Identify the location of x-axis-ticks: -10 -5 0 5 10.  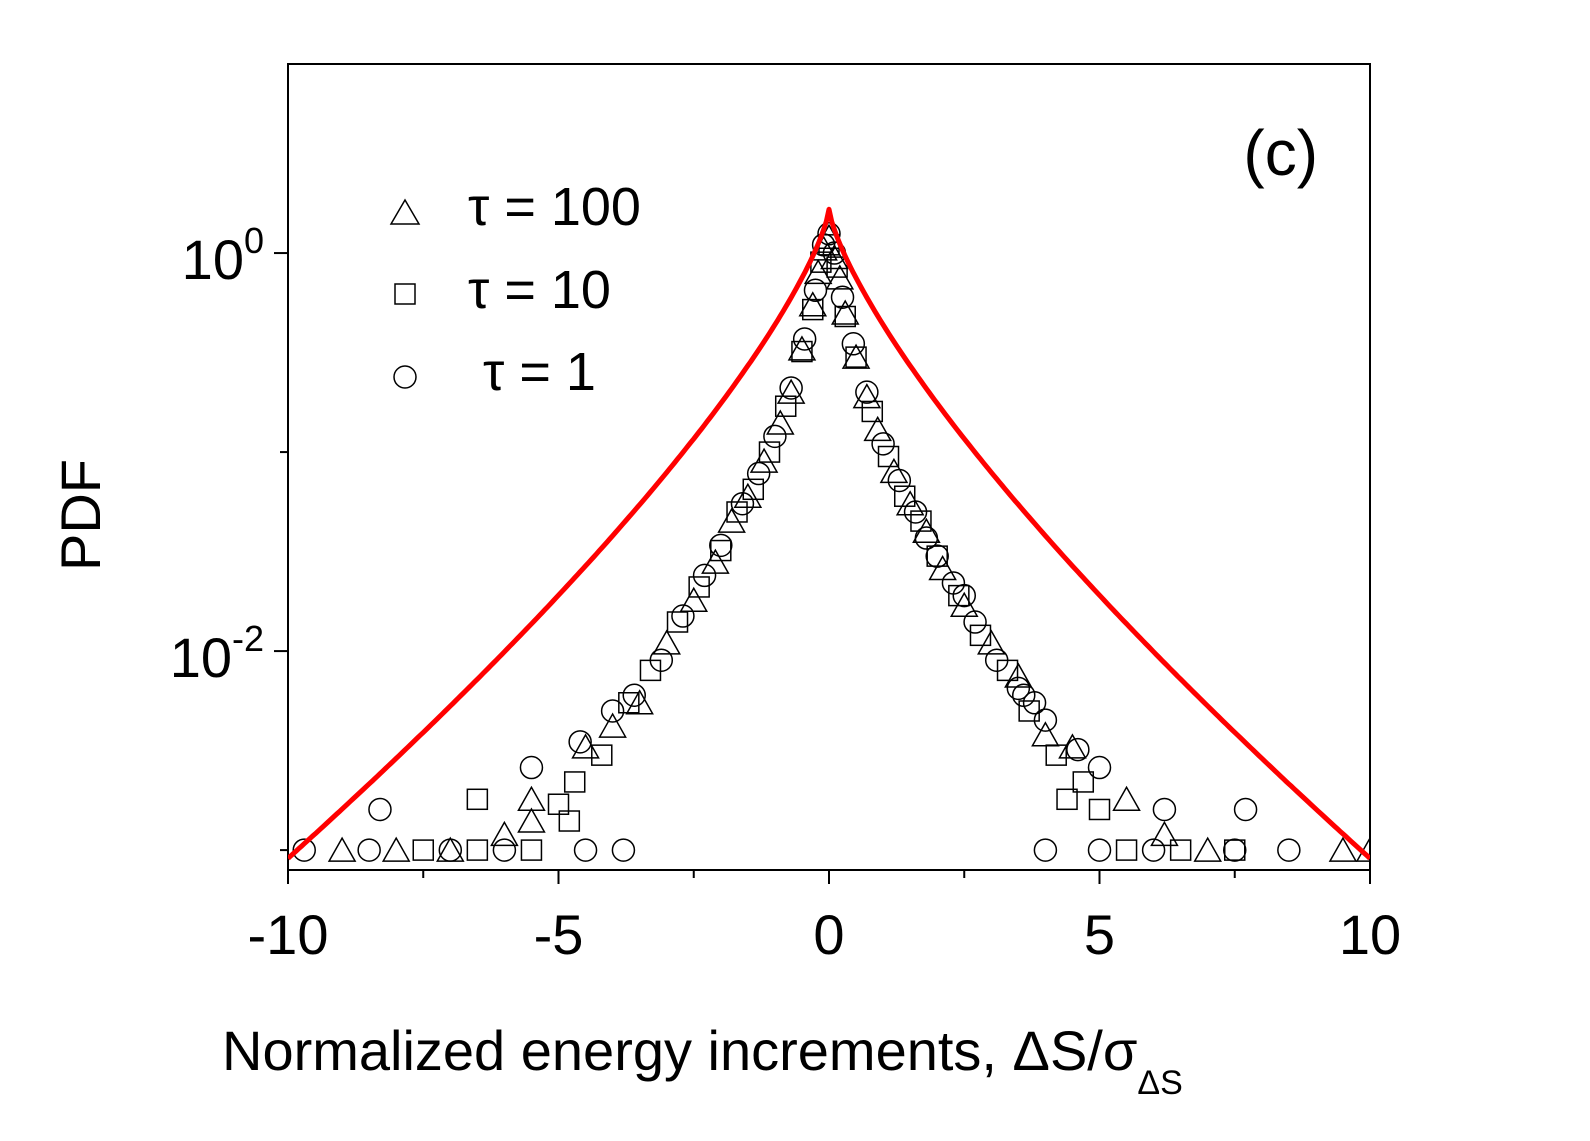
(824, 918).